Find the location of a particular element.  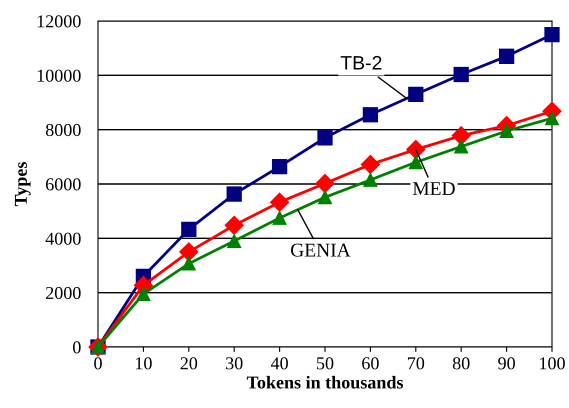

x-tick-label: 80 is located at coordinates (461, 363).